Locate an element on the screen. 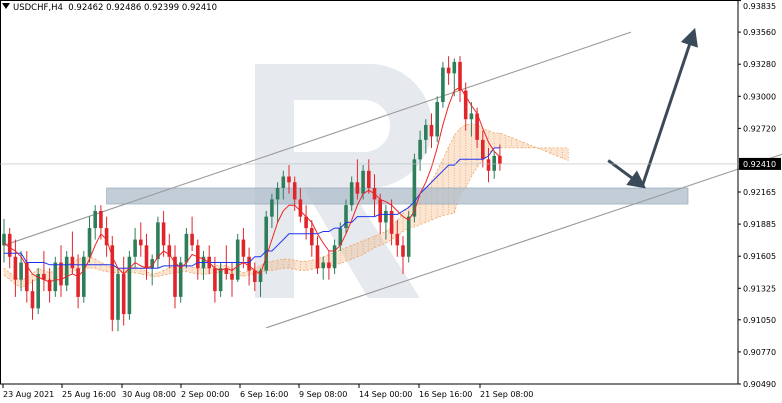  y-tick-label: 0.93560 is located at coordinates (759, 32).